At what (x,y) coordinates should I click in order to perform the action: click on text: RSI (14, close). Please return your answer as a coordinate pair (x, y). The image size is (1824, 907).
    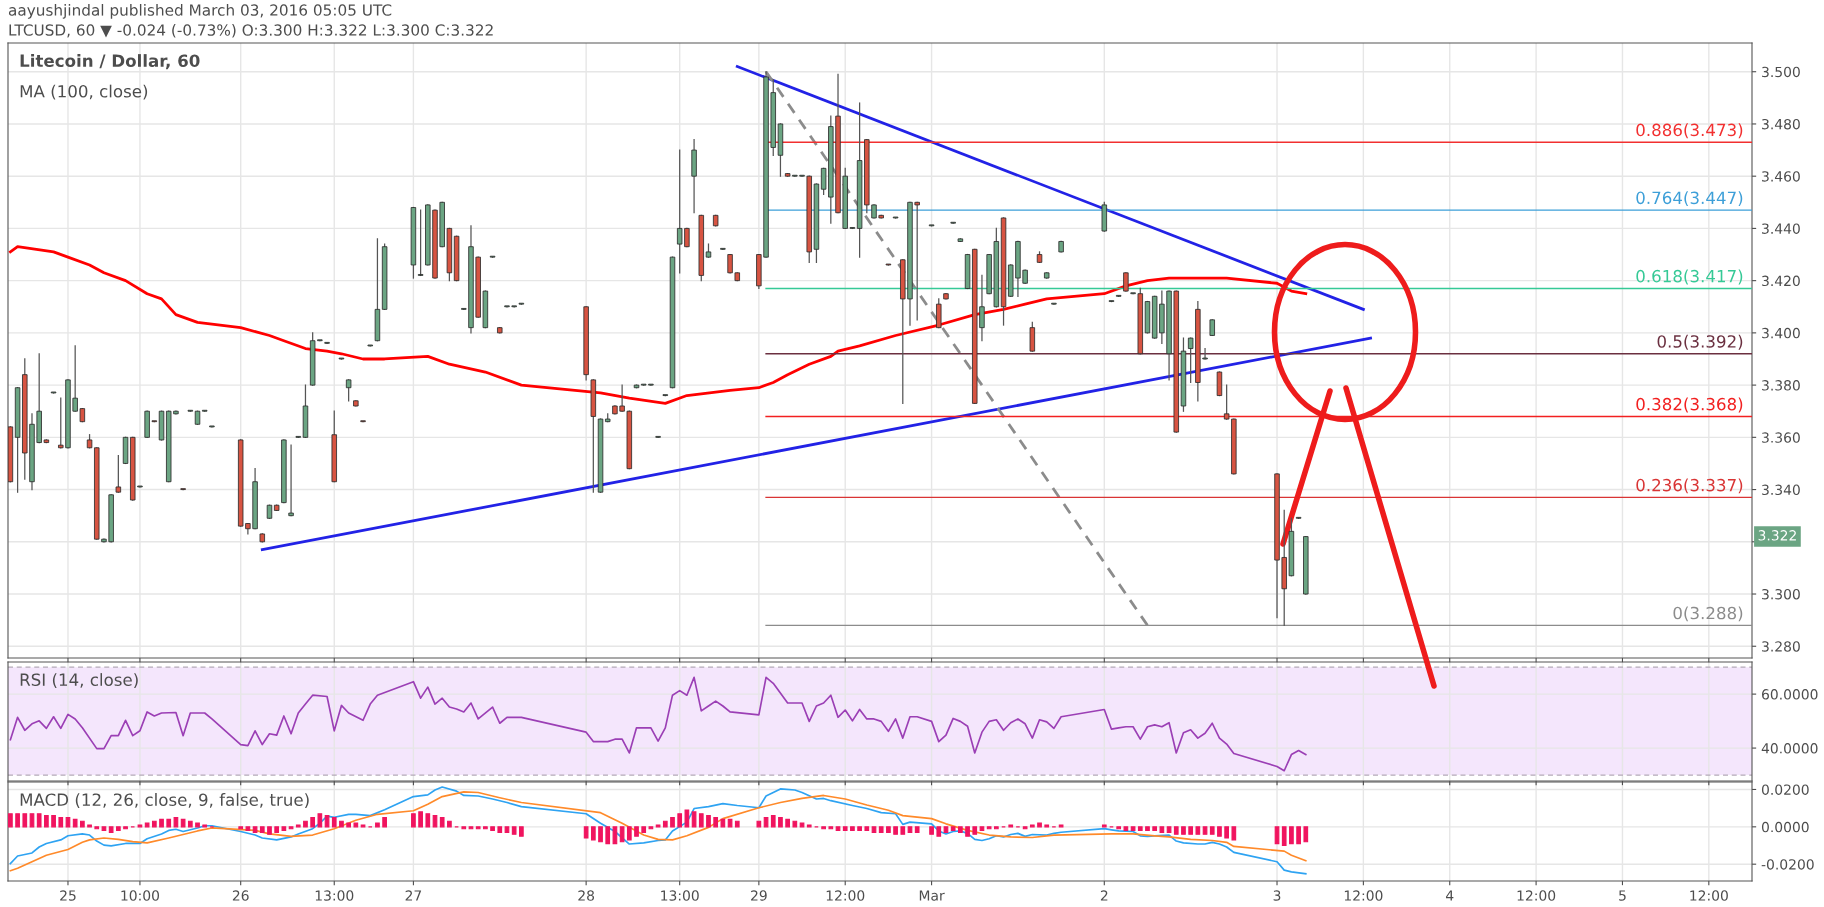
    Looking at the image, I should click on (79, 680).